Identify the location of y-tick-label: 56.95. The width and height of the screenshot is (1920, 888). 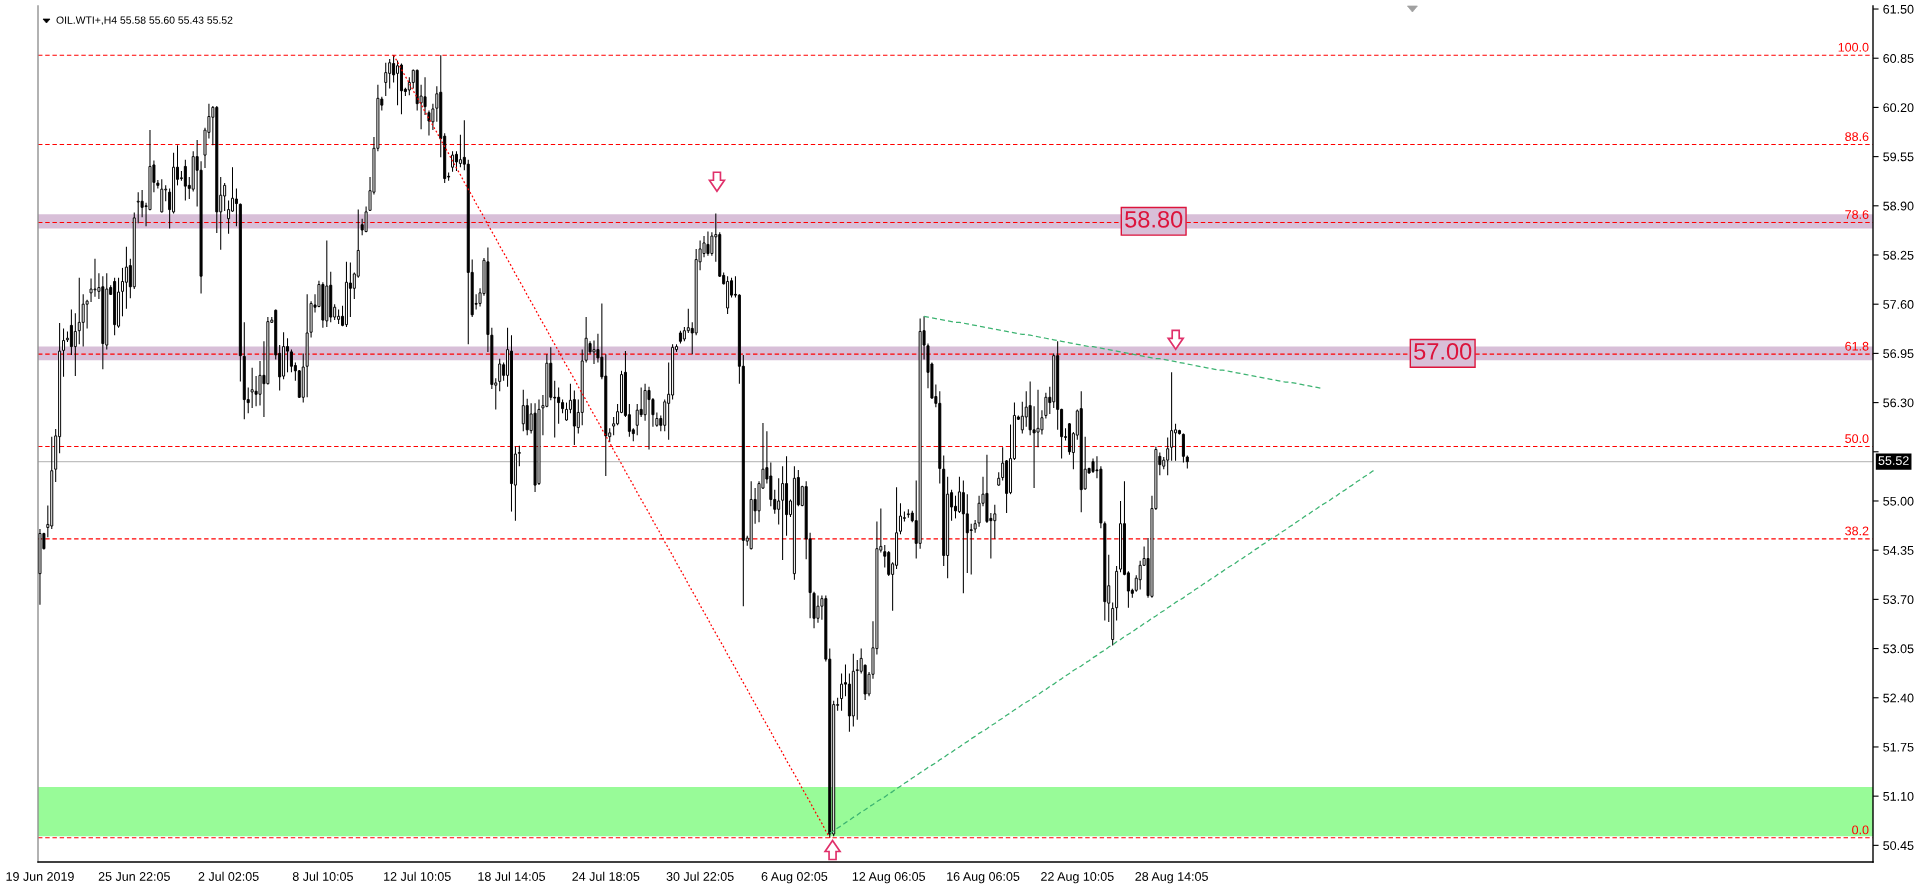
(1898, 354).